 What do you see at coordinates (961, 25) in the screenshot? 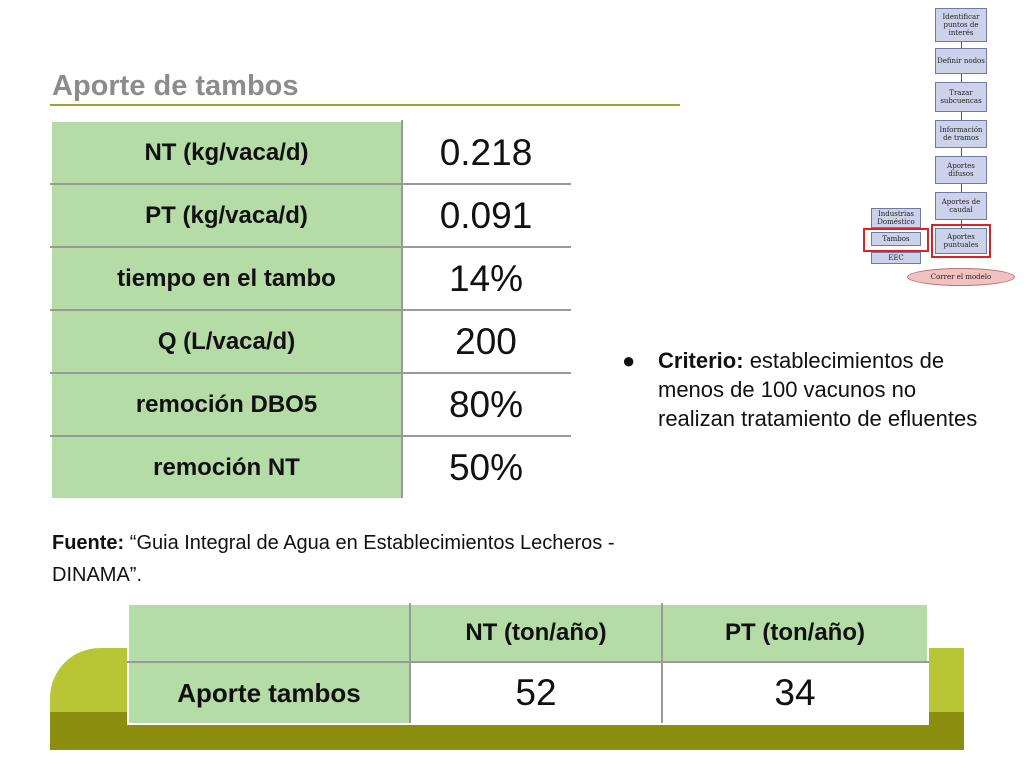
I see `flow-node: Identificar puntos de interés` at bounding box center [961, 25].